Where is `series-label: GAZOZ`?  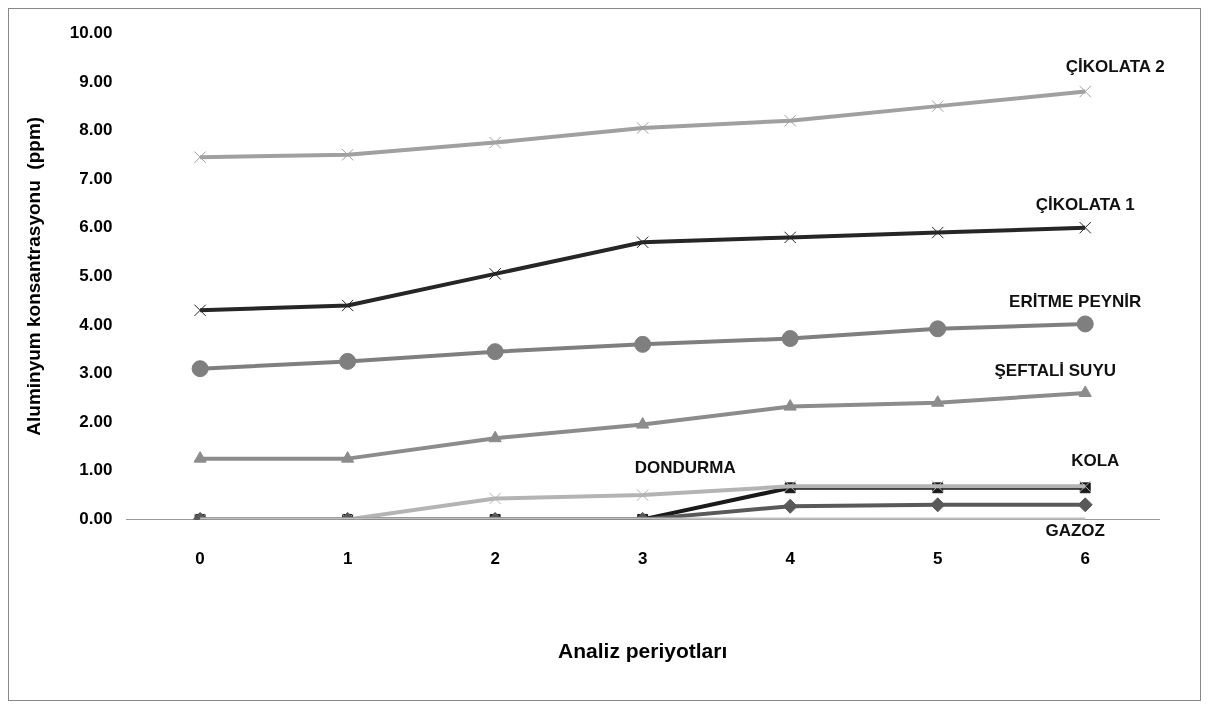 series-label: GAZOZ is located at coordinates (1075, 531).